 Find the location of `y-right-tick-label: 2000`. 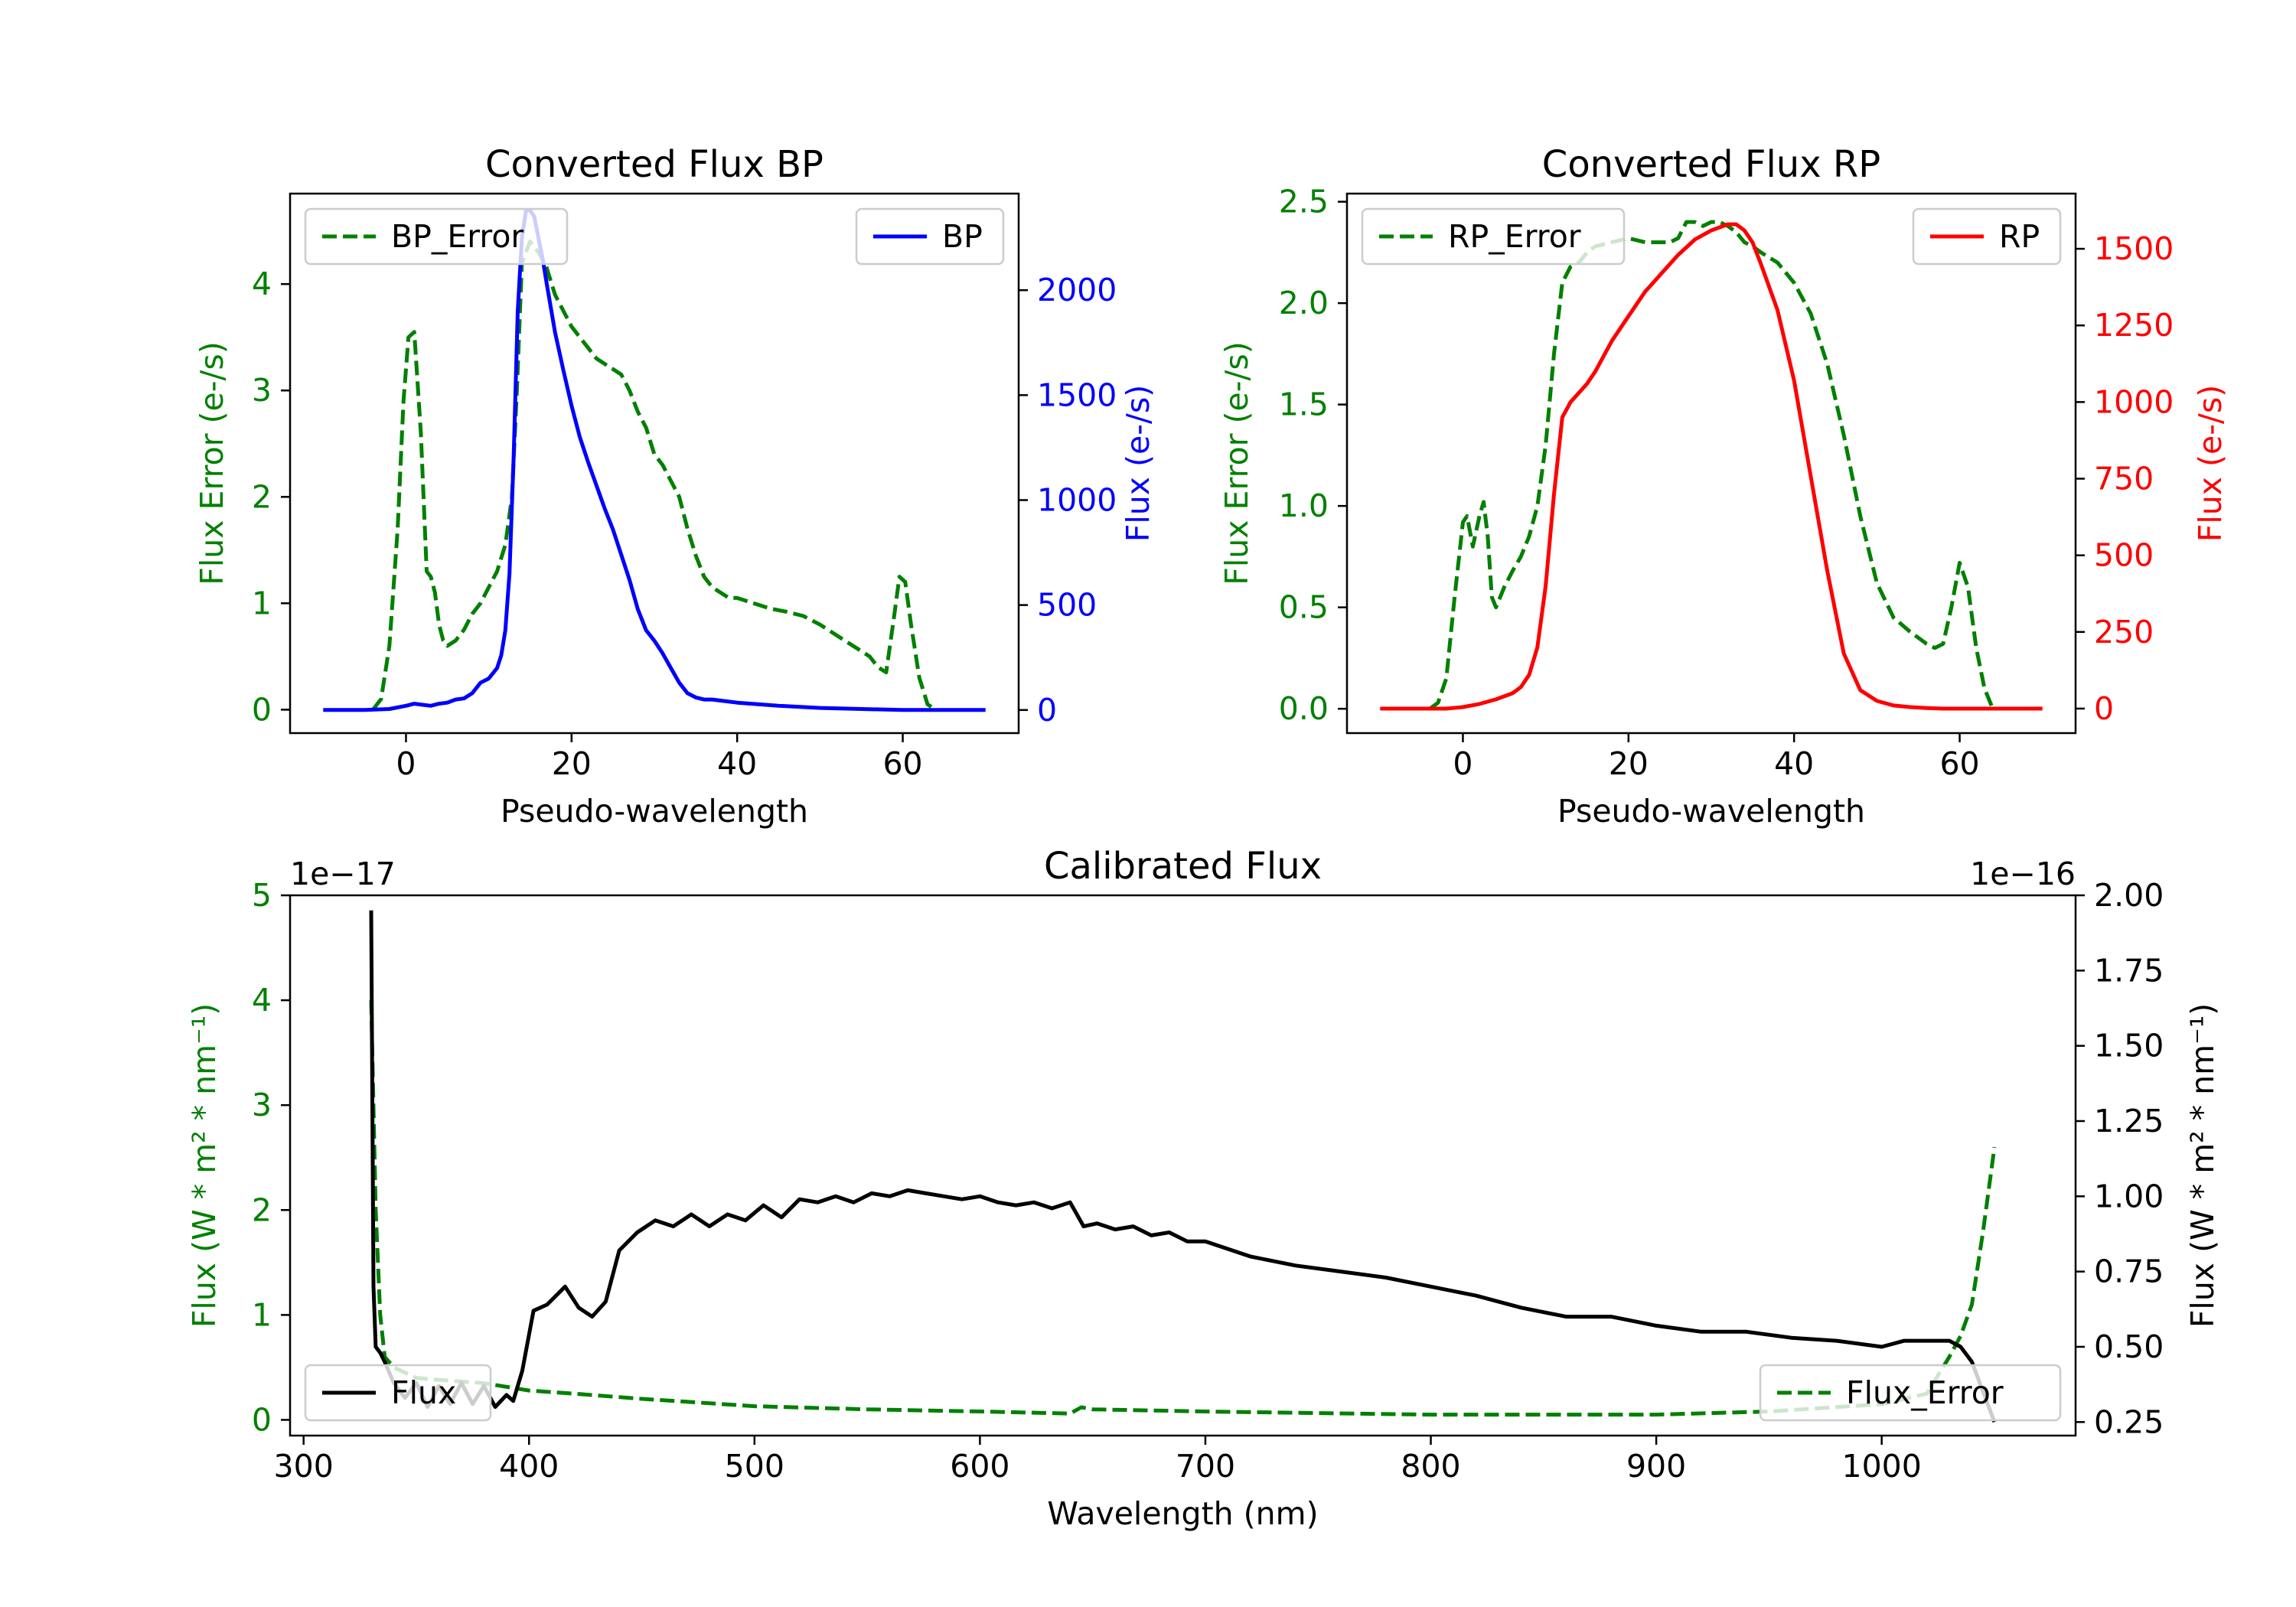

y-right-tick-label: 2000 is located at coordinates (1077, 290).